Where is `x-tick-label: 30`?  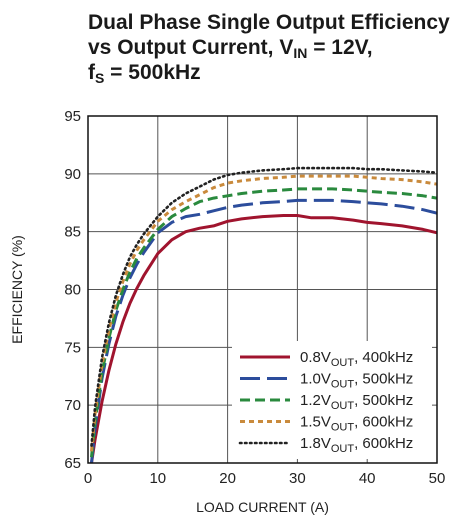
x-tick-label: 30 is located at coordinates (297, 478).